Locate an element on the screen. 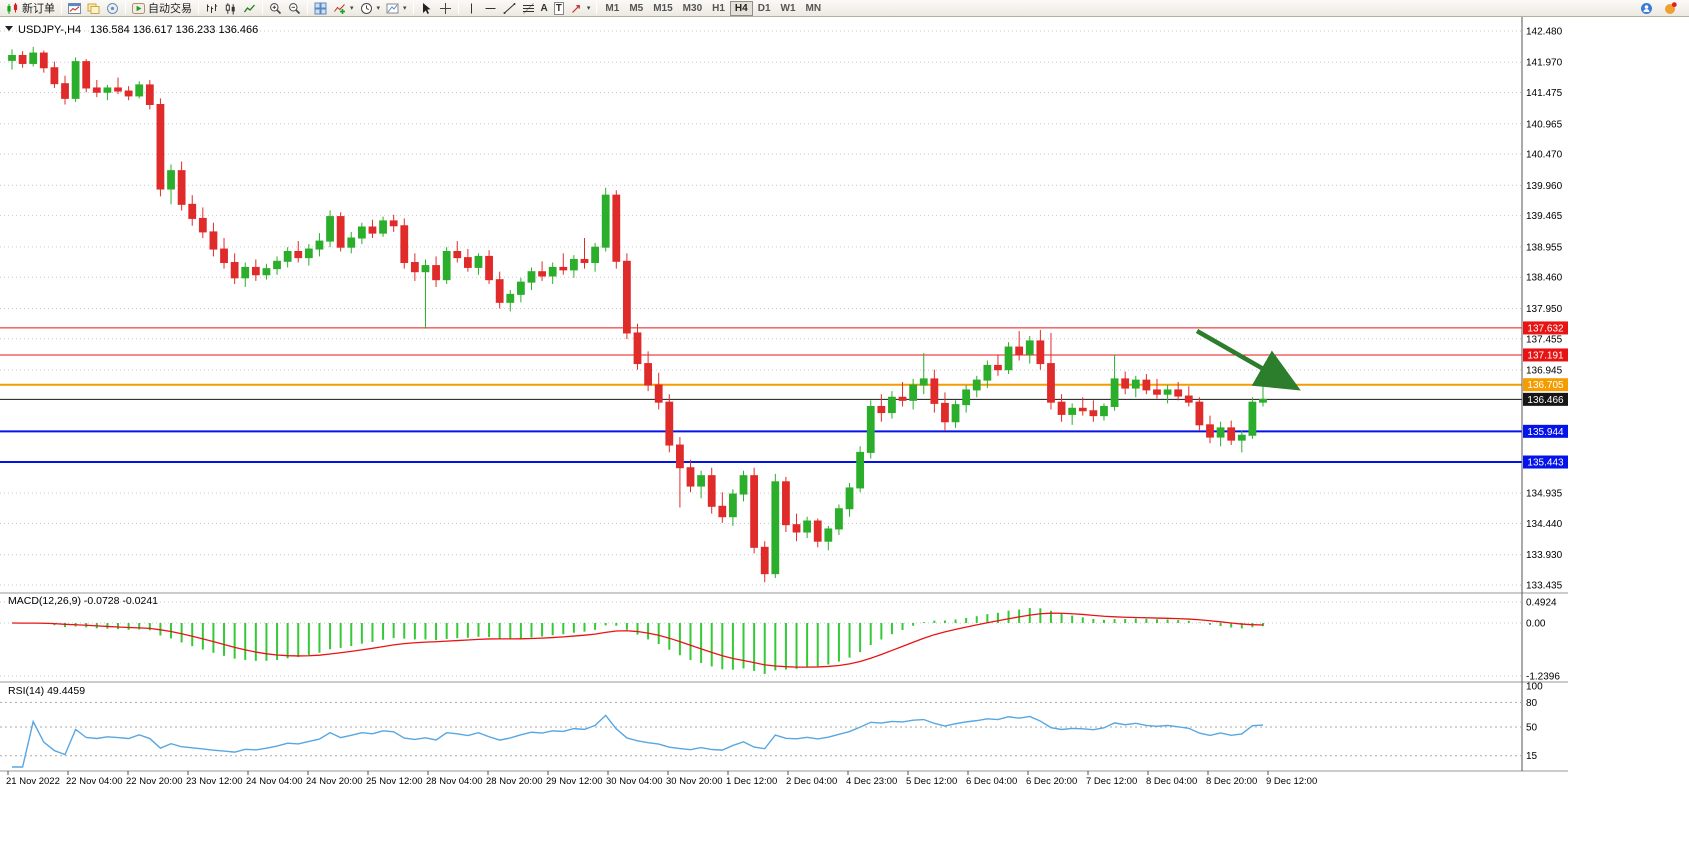  trend-arrow is located at coordinates (1248, 360).